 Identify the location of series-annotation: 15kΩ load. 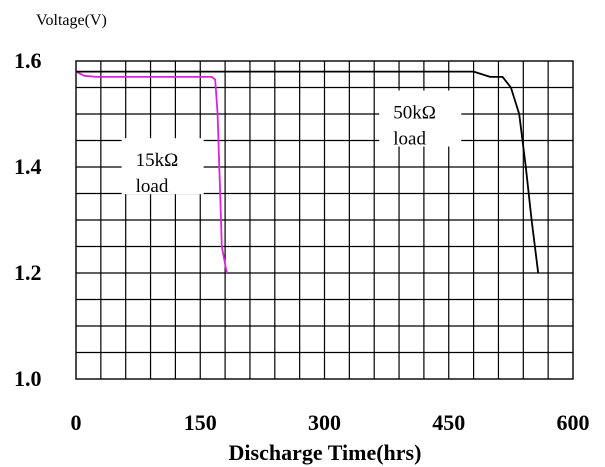
(162, 167).